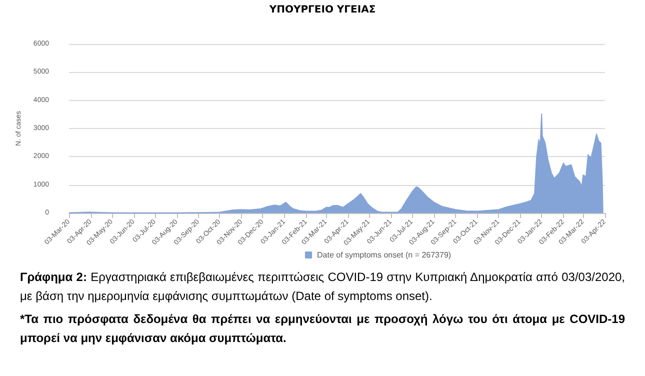  Describe the element at coordinates (384, 255) in the screenshot. I see `legend-label: Date of symptoms onset (n = 267379)` at that location.